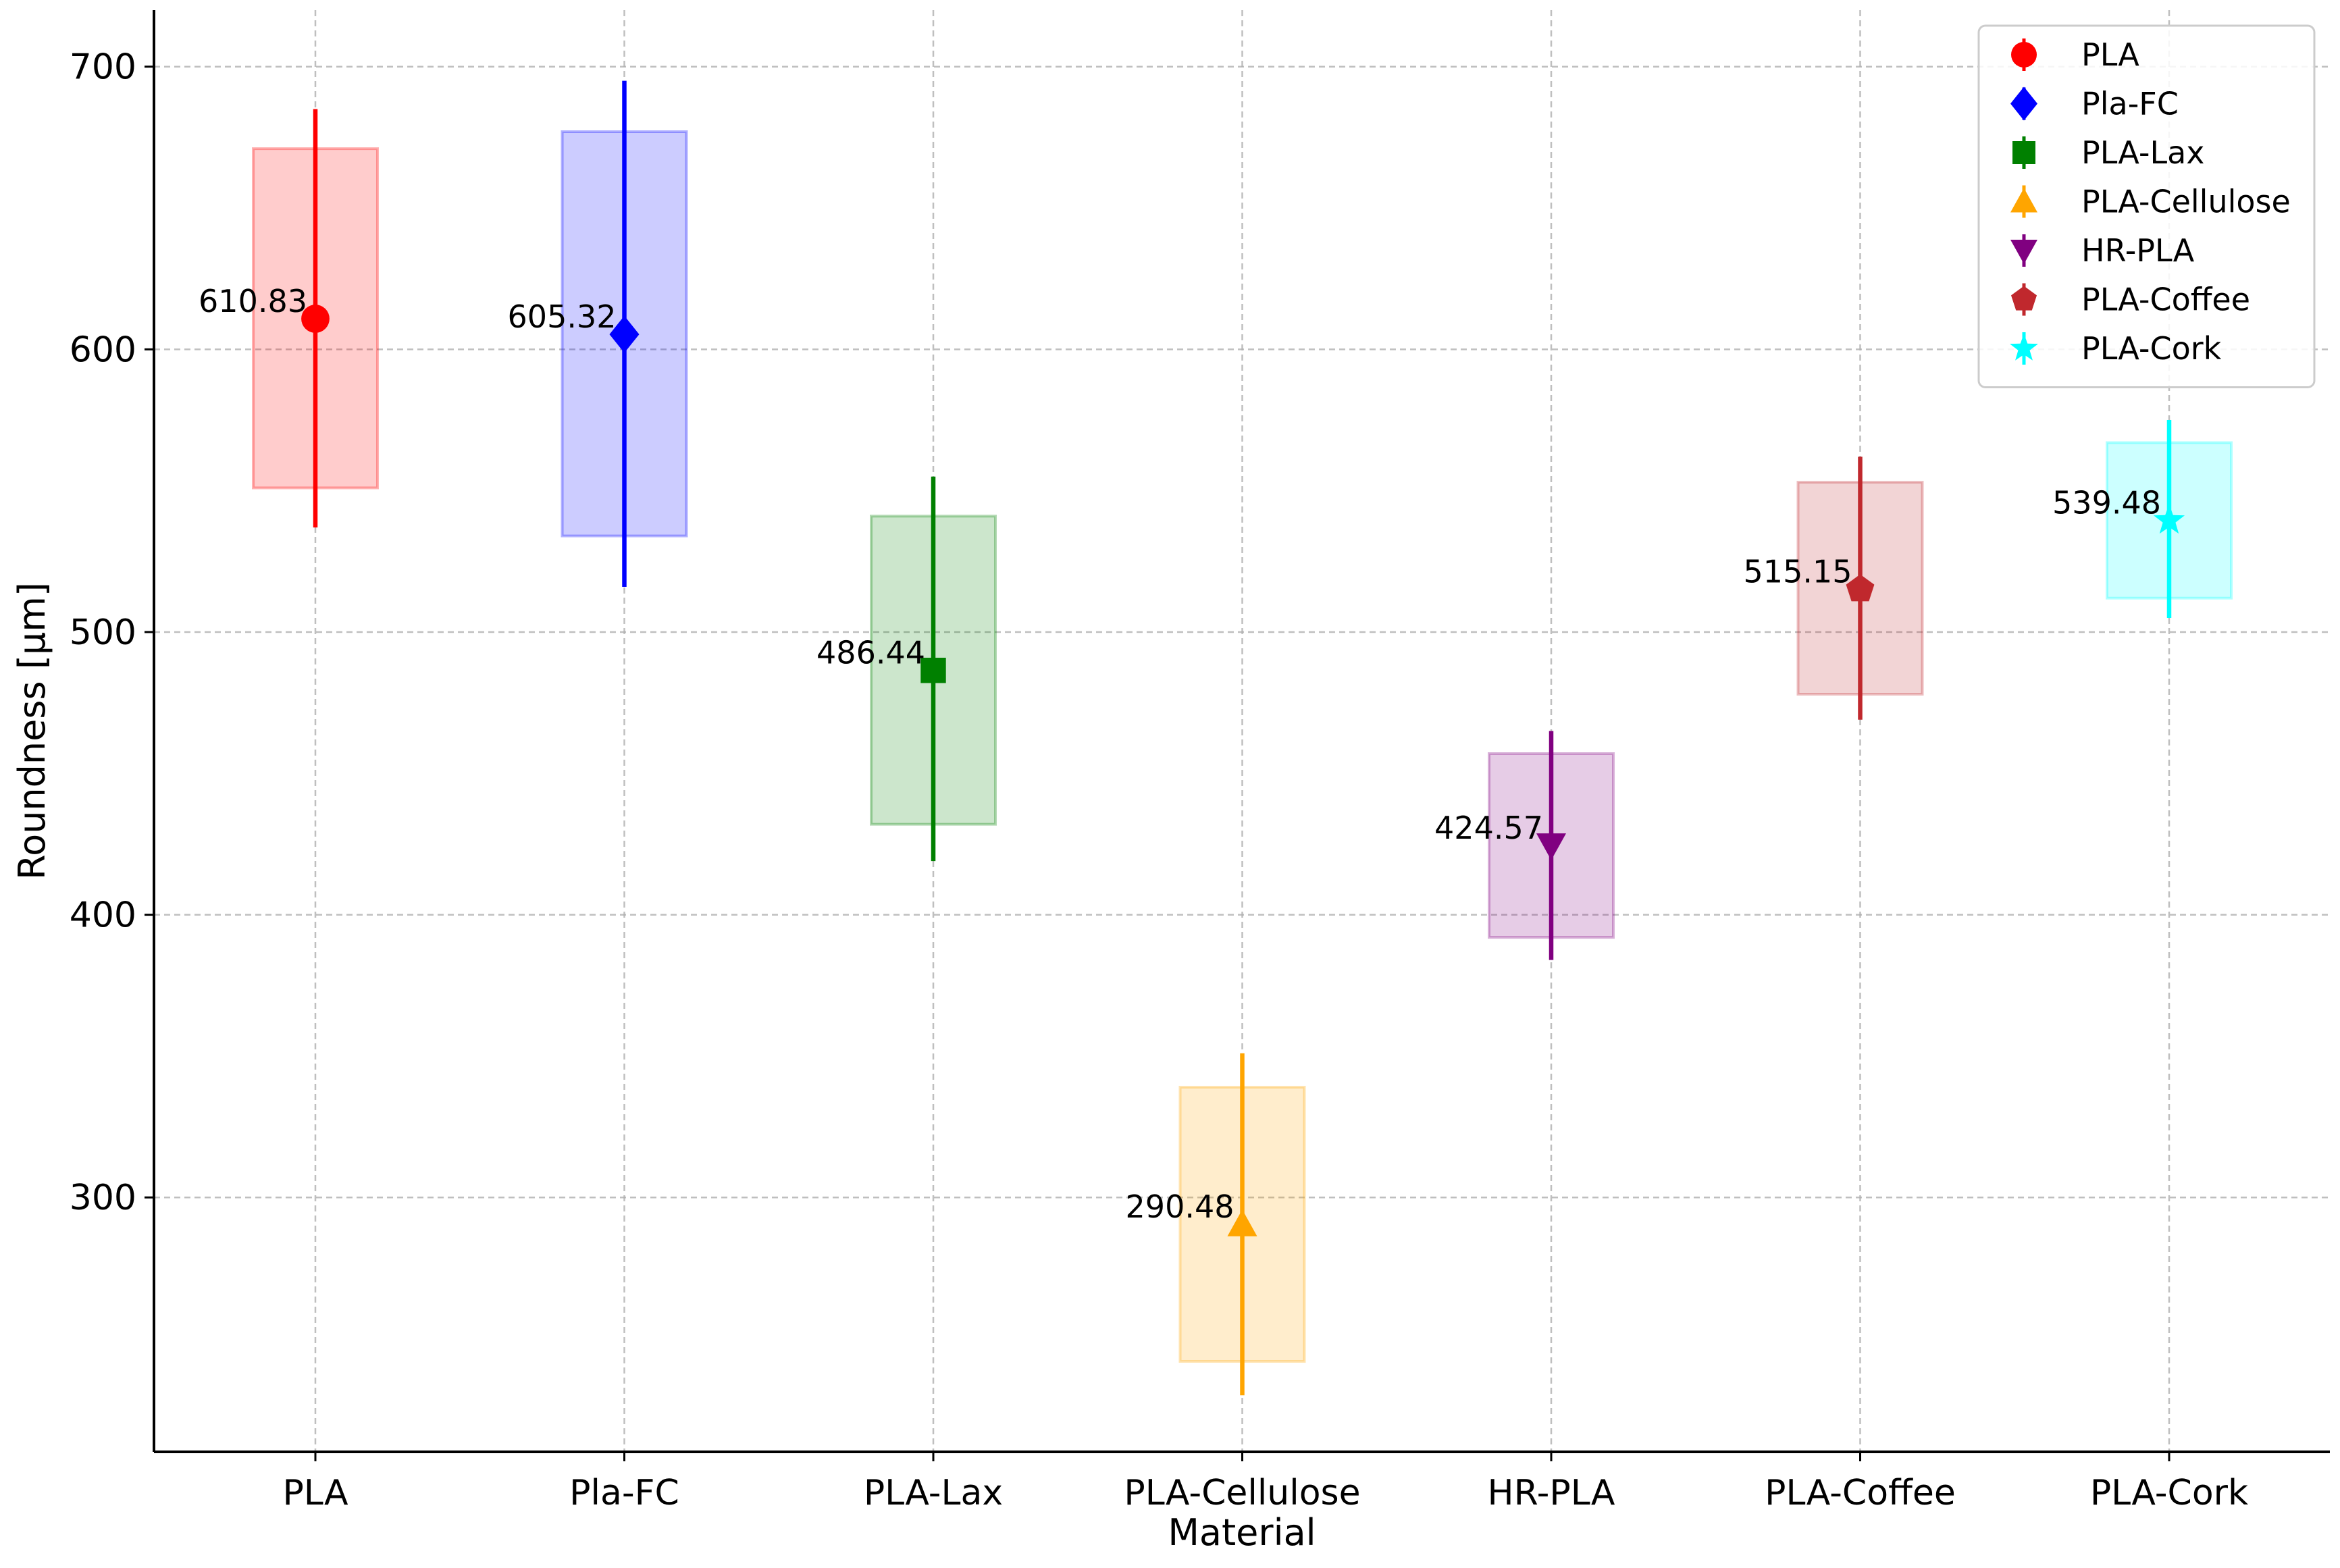 The image size is (2340, 1568). I want to click on x-tick-label-1: Pla-FC, so click(624, 1493).